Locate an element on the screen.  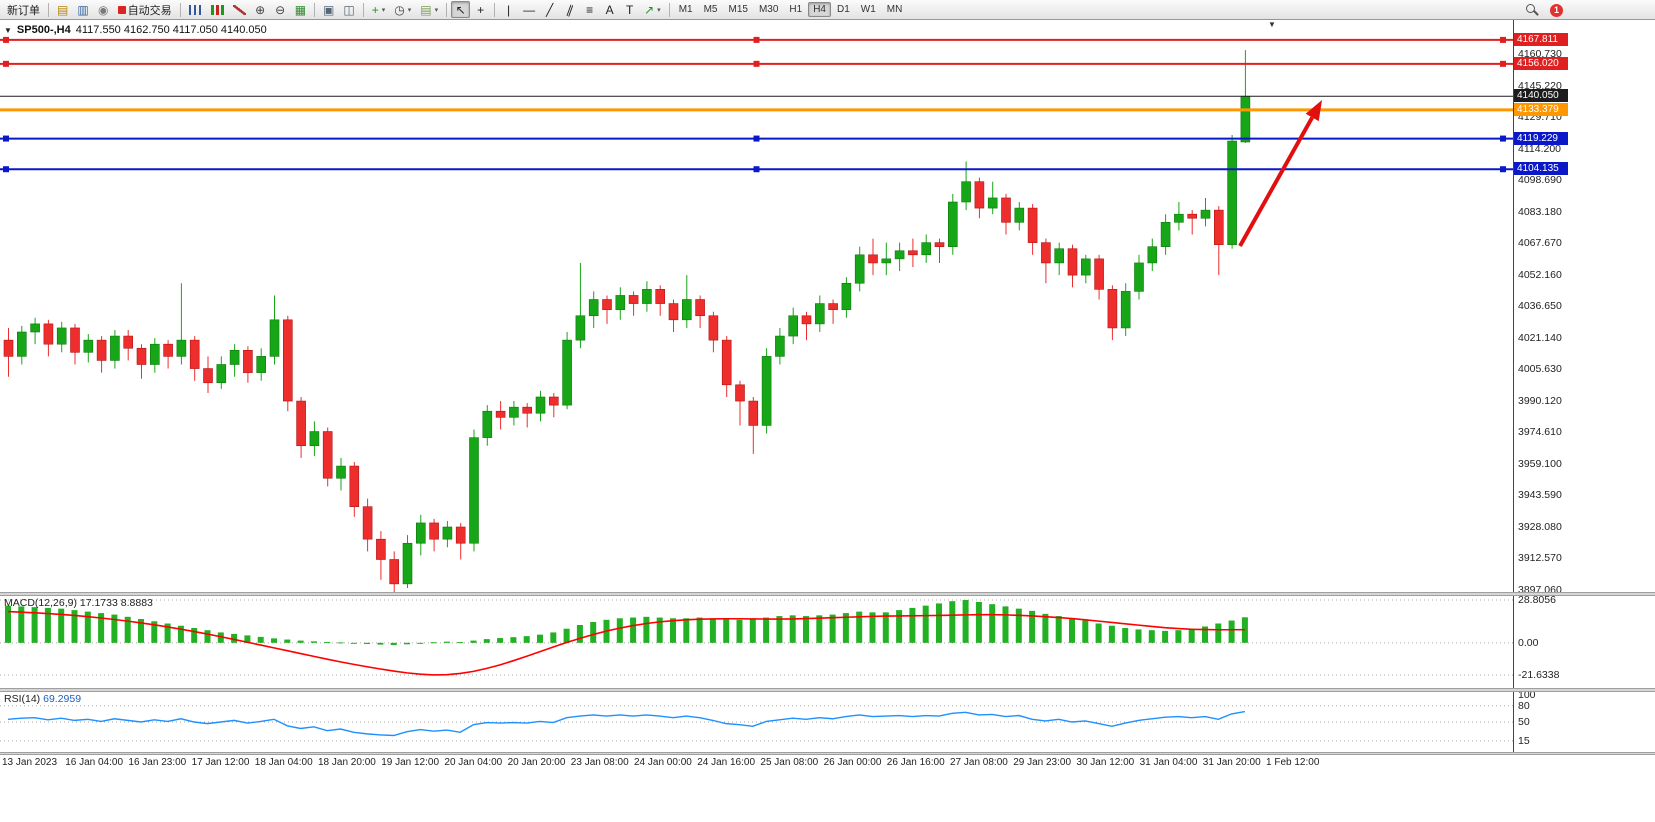
price-tag: 4140.050 is located at coordinates (1541, 96).